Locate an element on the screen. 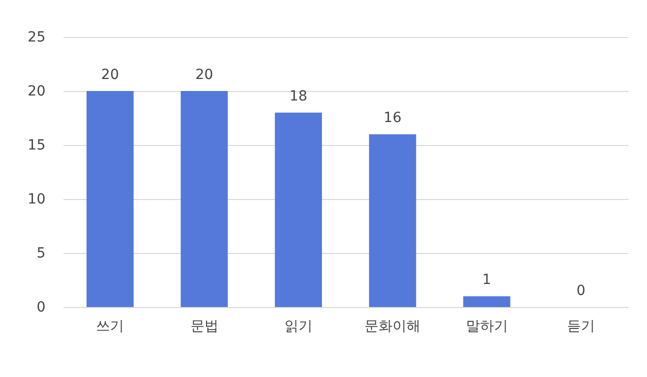 Image resolution: width=647 pixels, height=377 pixels. x-tick-label: 읽기 is located at coordinates (298, 326).